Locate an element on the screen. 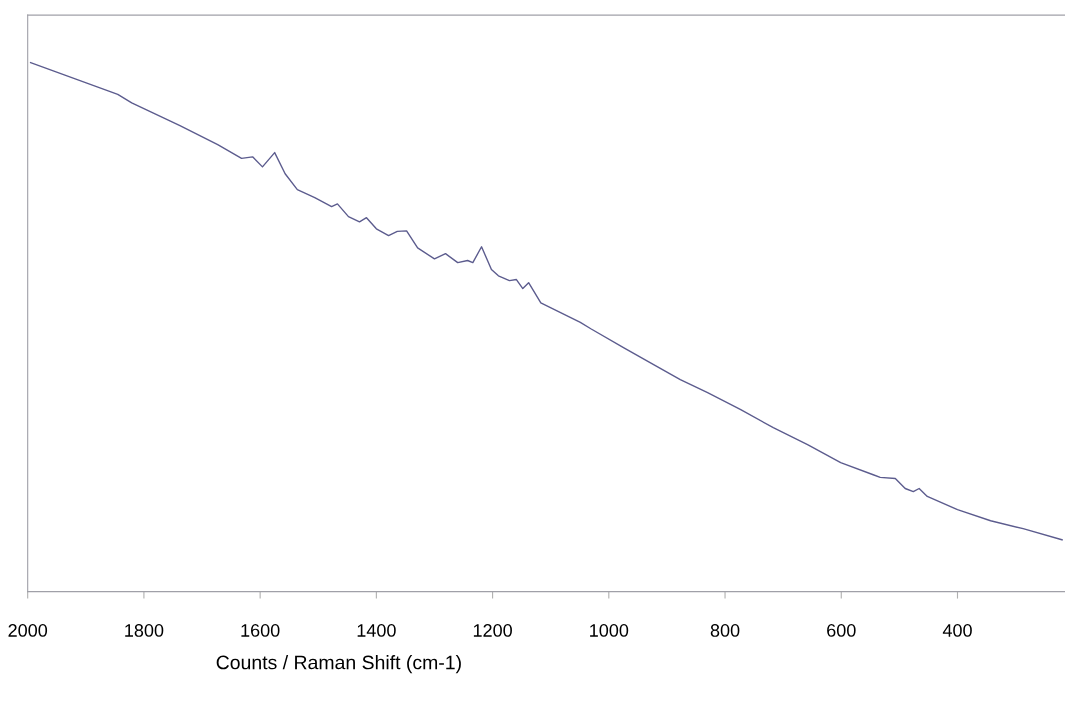  x-tick-label: 1600 is located at coordinates (260, 630).